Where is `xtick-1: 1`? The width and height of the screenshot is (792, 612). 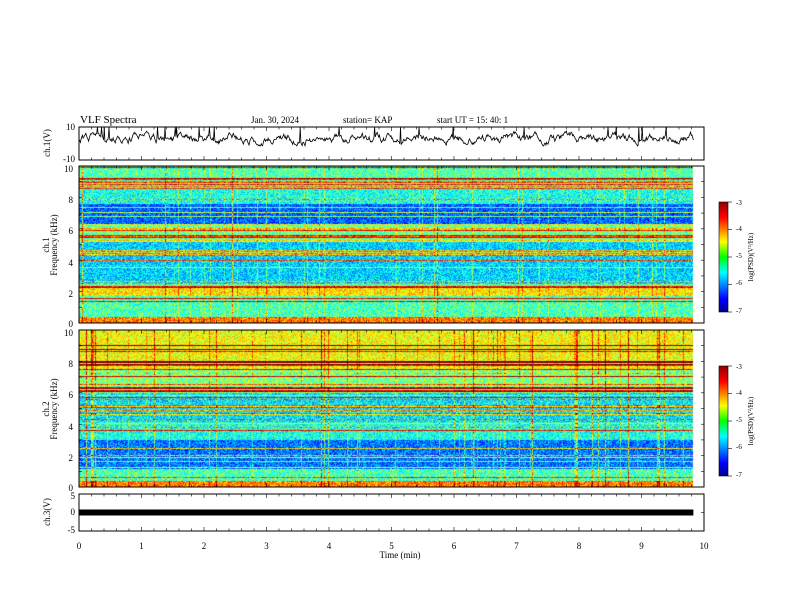
xtick-1: 1 is located at coordinates (141, 546).